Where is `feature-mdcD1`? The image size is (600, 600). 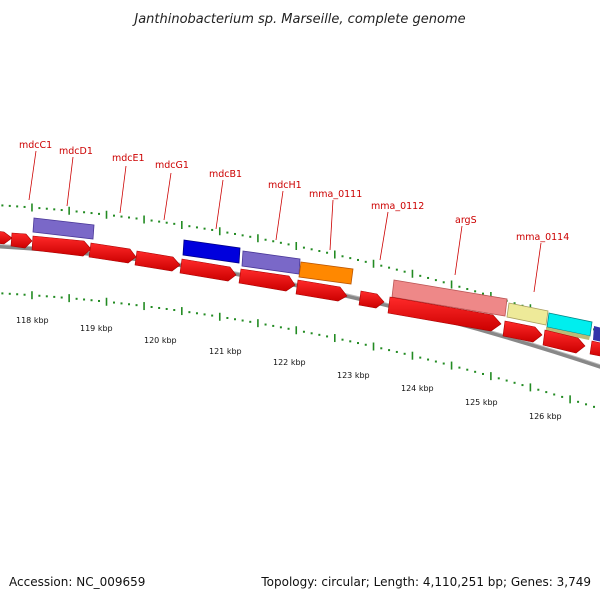
feature-mdcD1 is located at coordinates (63, 228).